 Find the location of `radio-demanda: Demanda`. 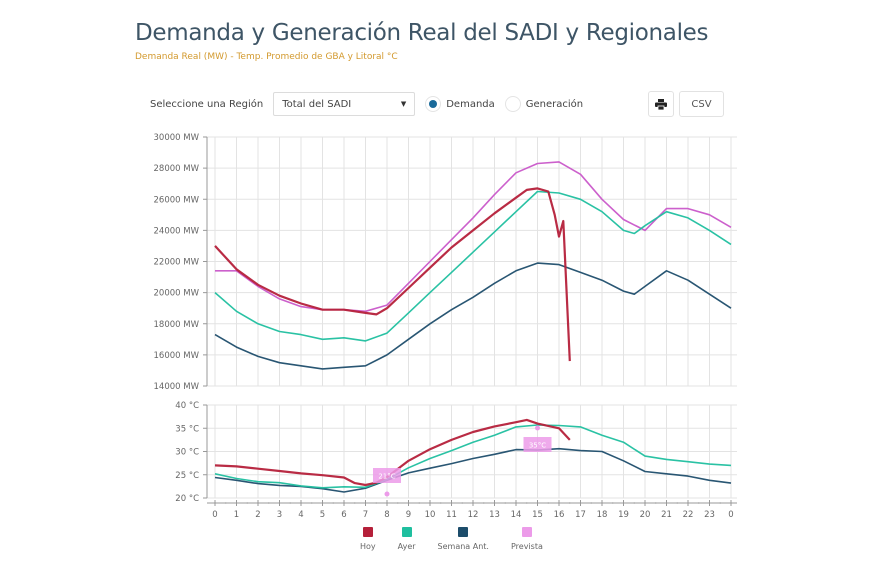

radio-demanda: Demanda is located at coordinates (460, 104).